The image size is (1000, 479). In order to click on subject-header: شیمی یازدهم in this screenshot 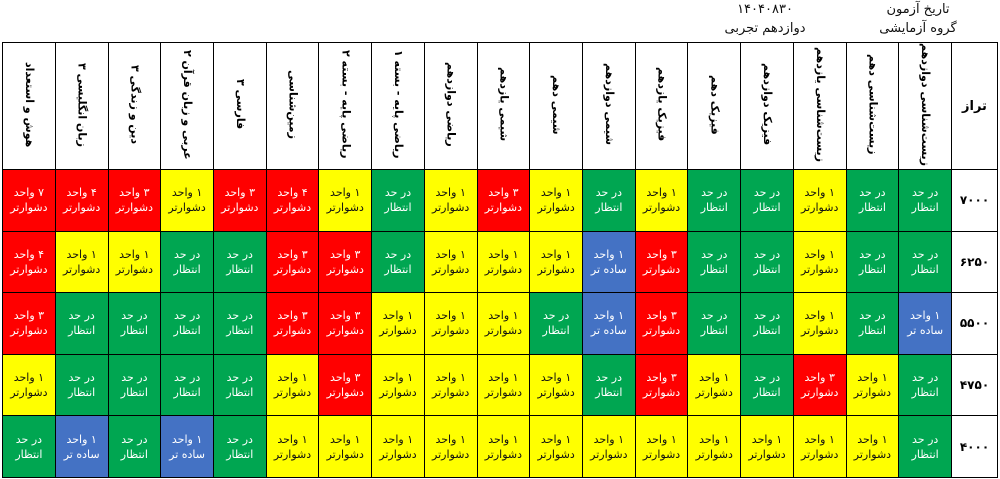, I will do `click(503, 106)`.